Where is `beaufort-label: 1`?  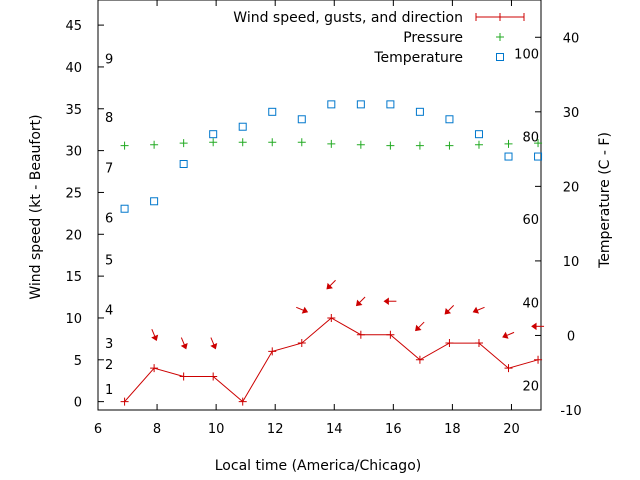 beaufort-label: 1 is located at coordinates (109, 390).